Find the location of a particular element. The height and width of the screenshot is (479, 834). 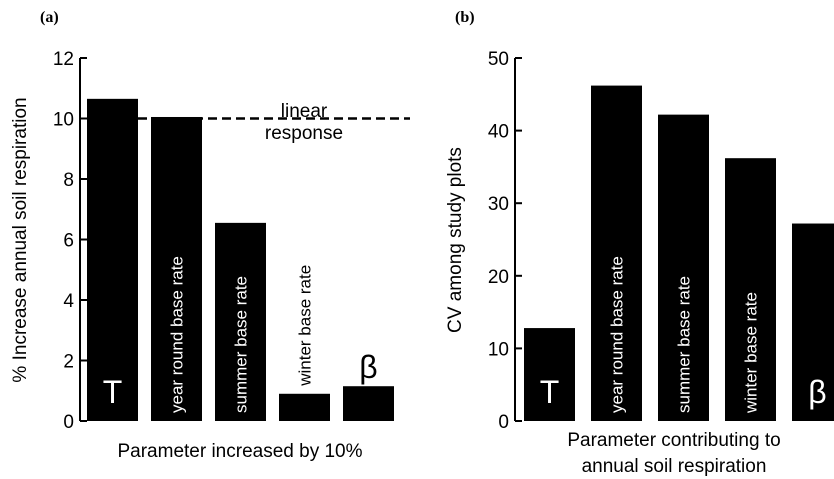

y-tick-label: 6 is located at coordinates (68, 241).